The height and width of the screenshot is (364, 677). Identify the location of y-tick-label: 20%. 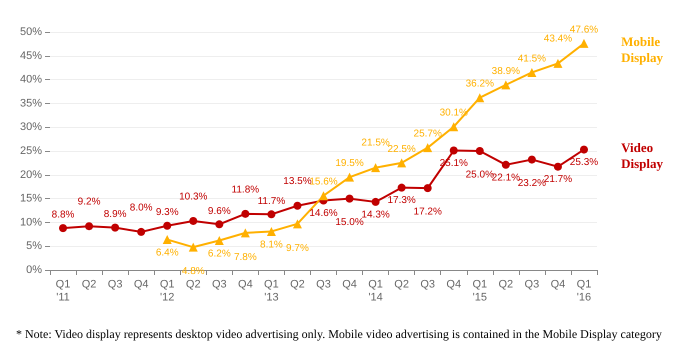
(31, 174).